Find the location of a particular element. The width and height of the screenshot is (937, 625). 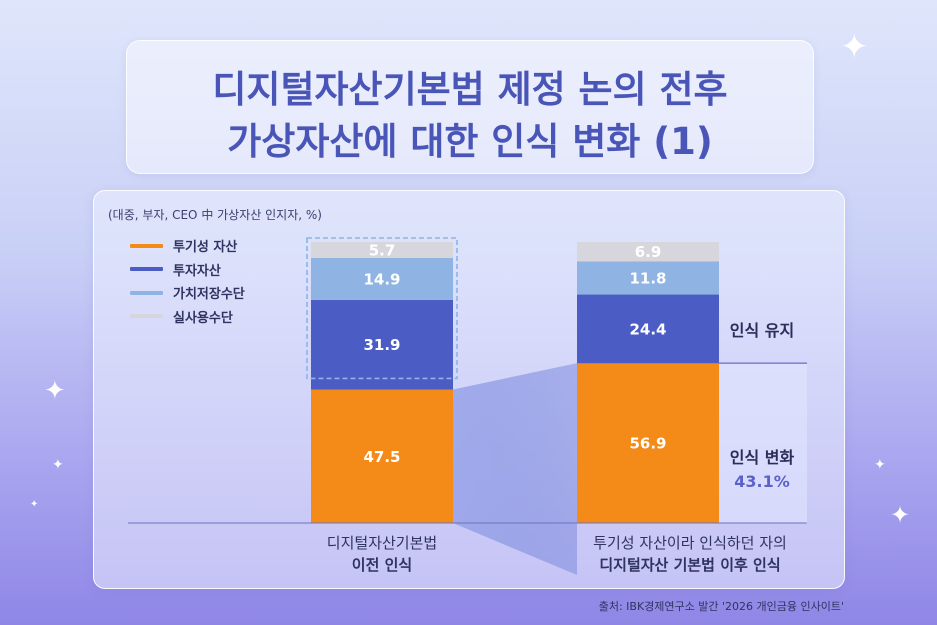

unit-note: (대중, 부자, CEO 中 가상자산 인지자, %) is located at coordinates (215, 215).